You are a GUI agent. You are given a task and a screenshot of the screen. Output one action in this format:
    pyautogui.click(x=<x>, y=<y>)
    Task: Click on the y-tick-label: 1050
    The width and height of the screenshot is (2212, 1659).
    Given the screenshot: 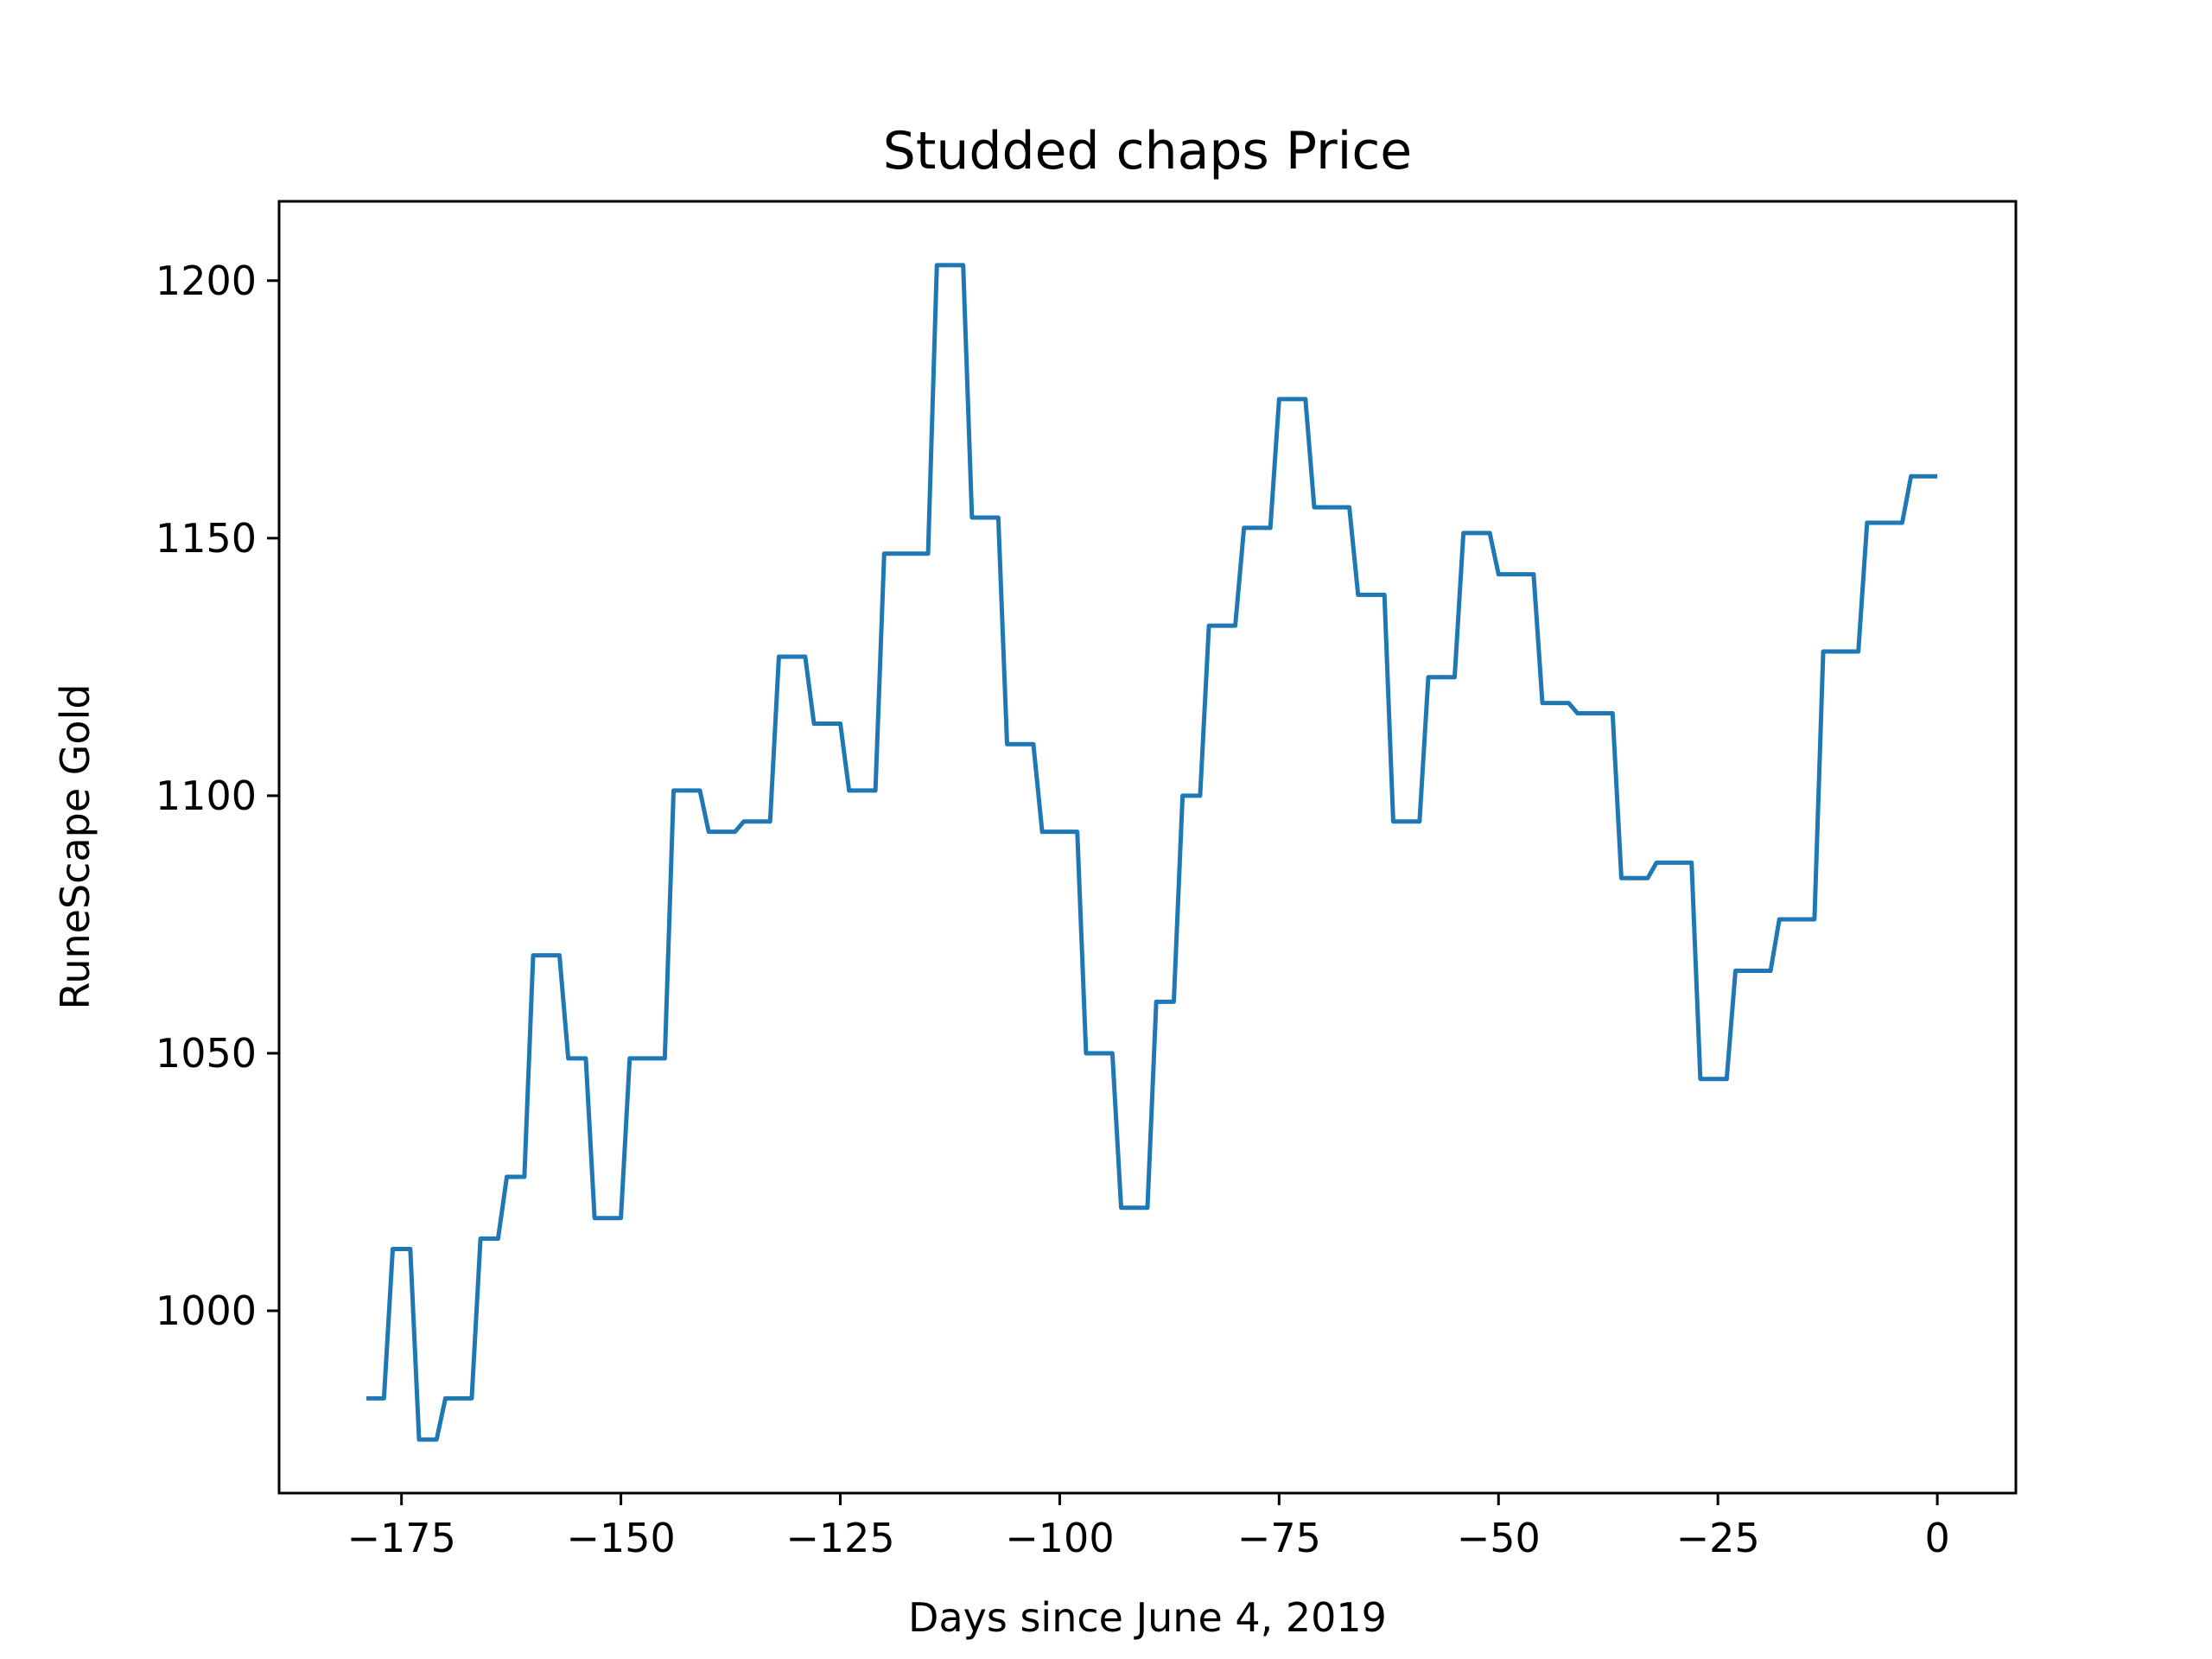 What is the action you would take?
    pyautogui.click(x=206, y=1053)
    